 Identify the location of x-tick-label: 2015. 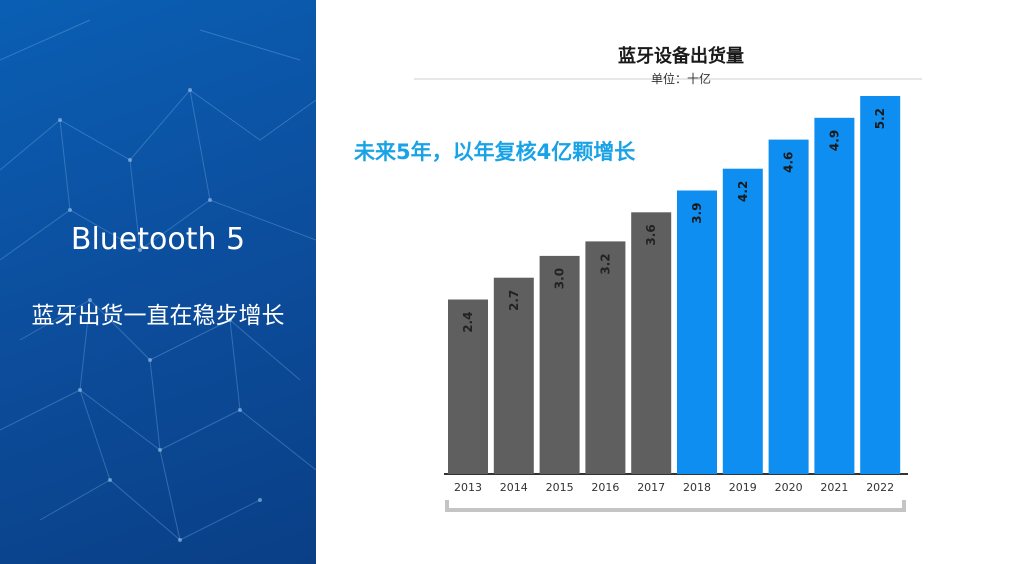
(560, 487).